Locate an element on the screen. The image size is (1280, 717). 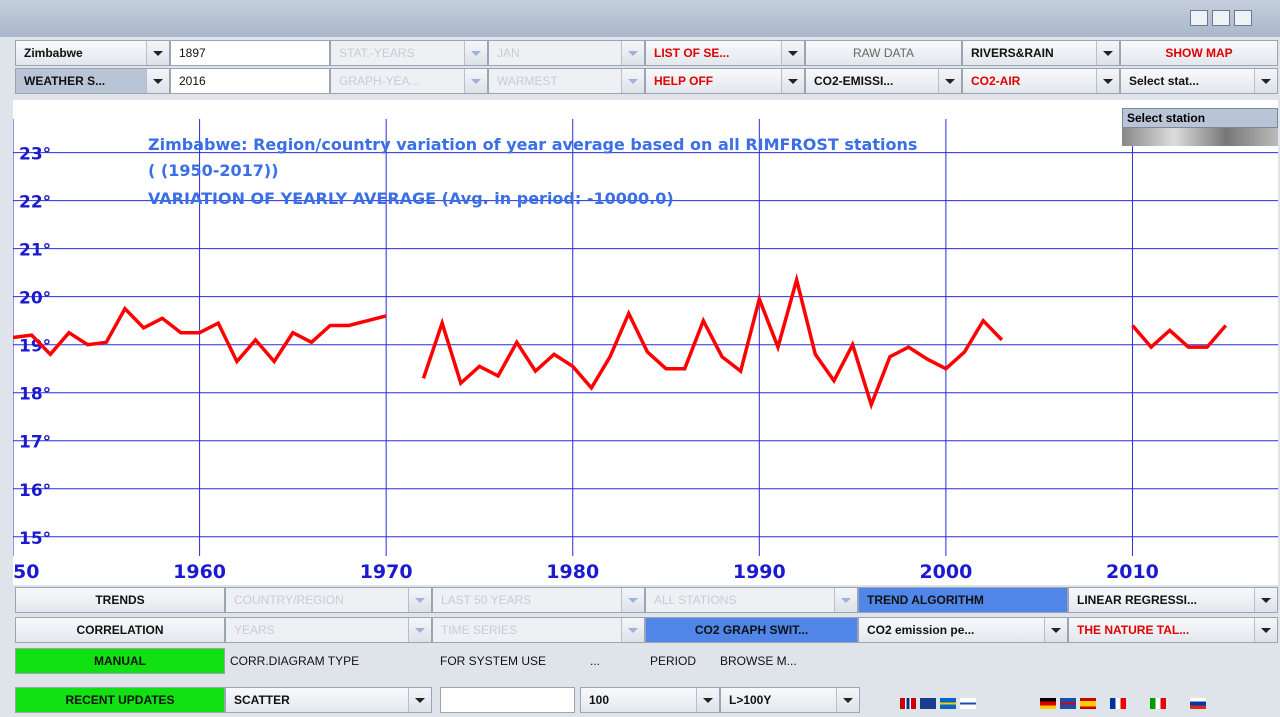
flag-no is located at coordinates (908, 703).